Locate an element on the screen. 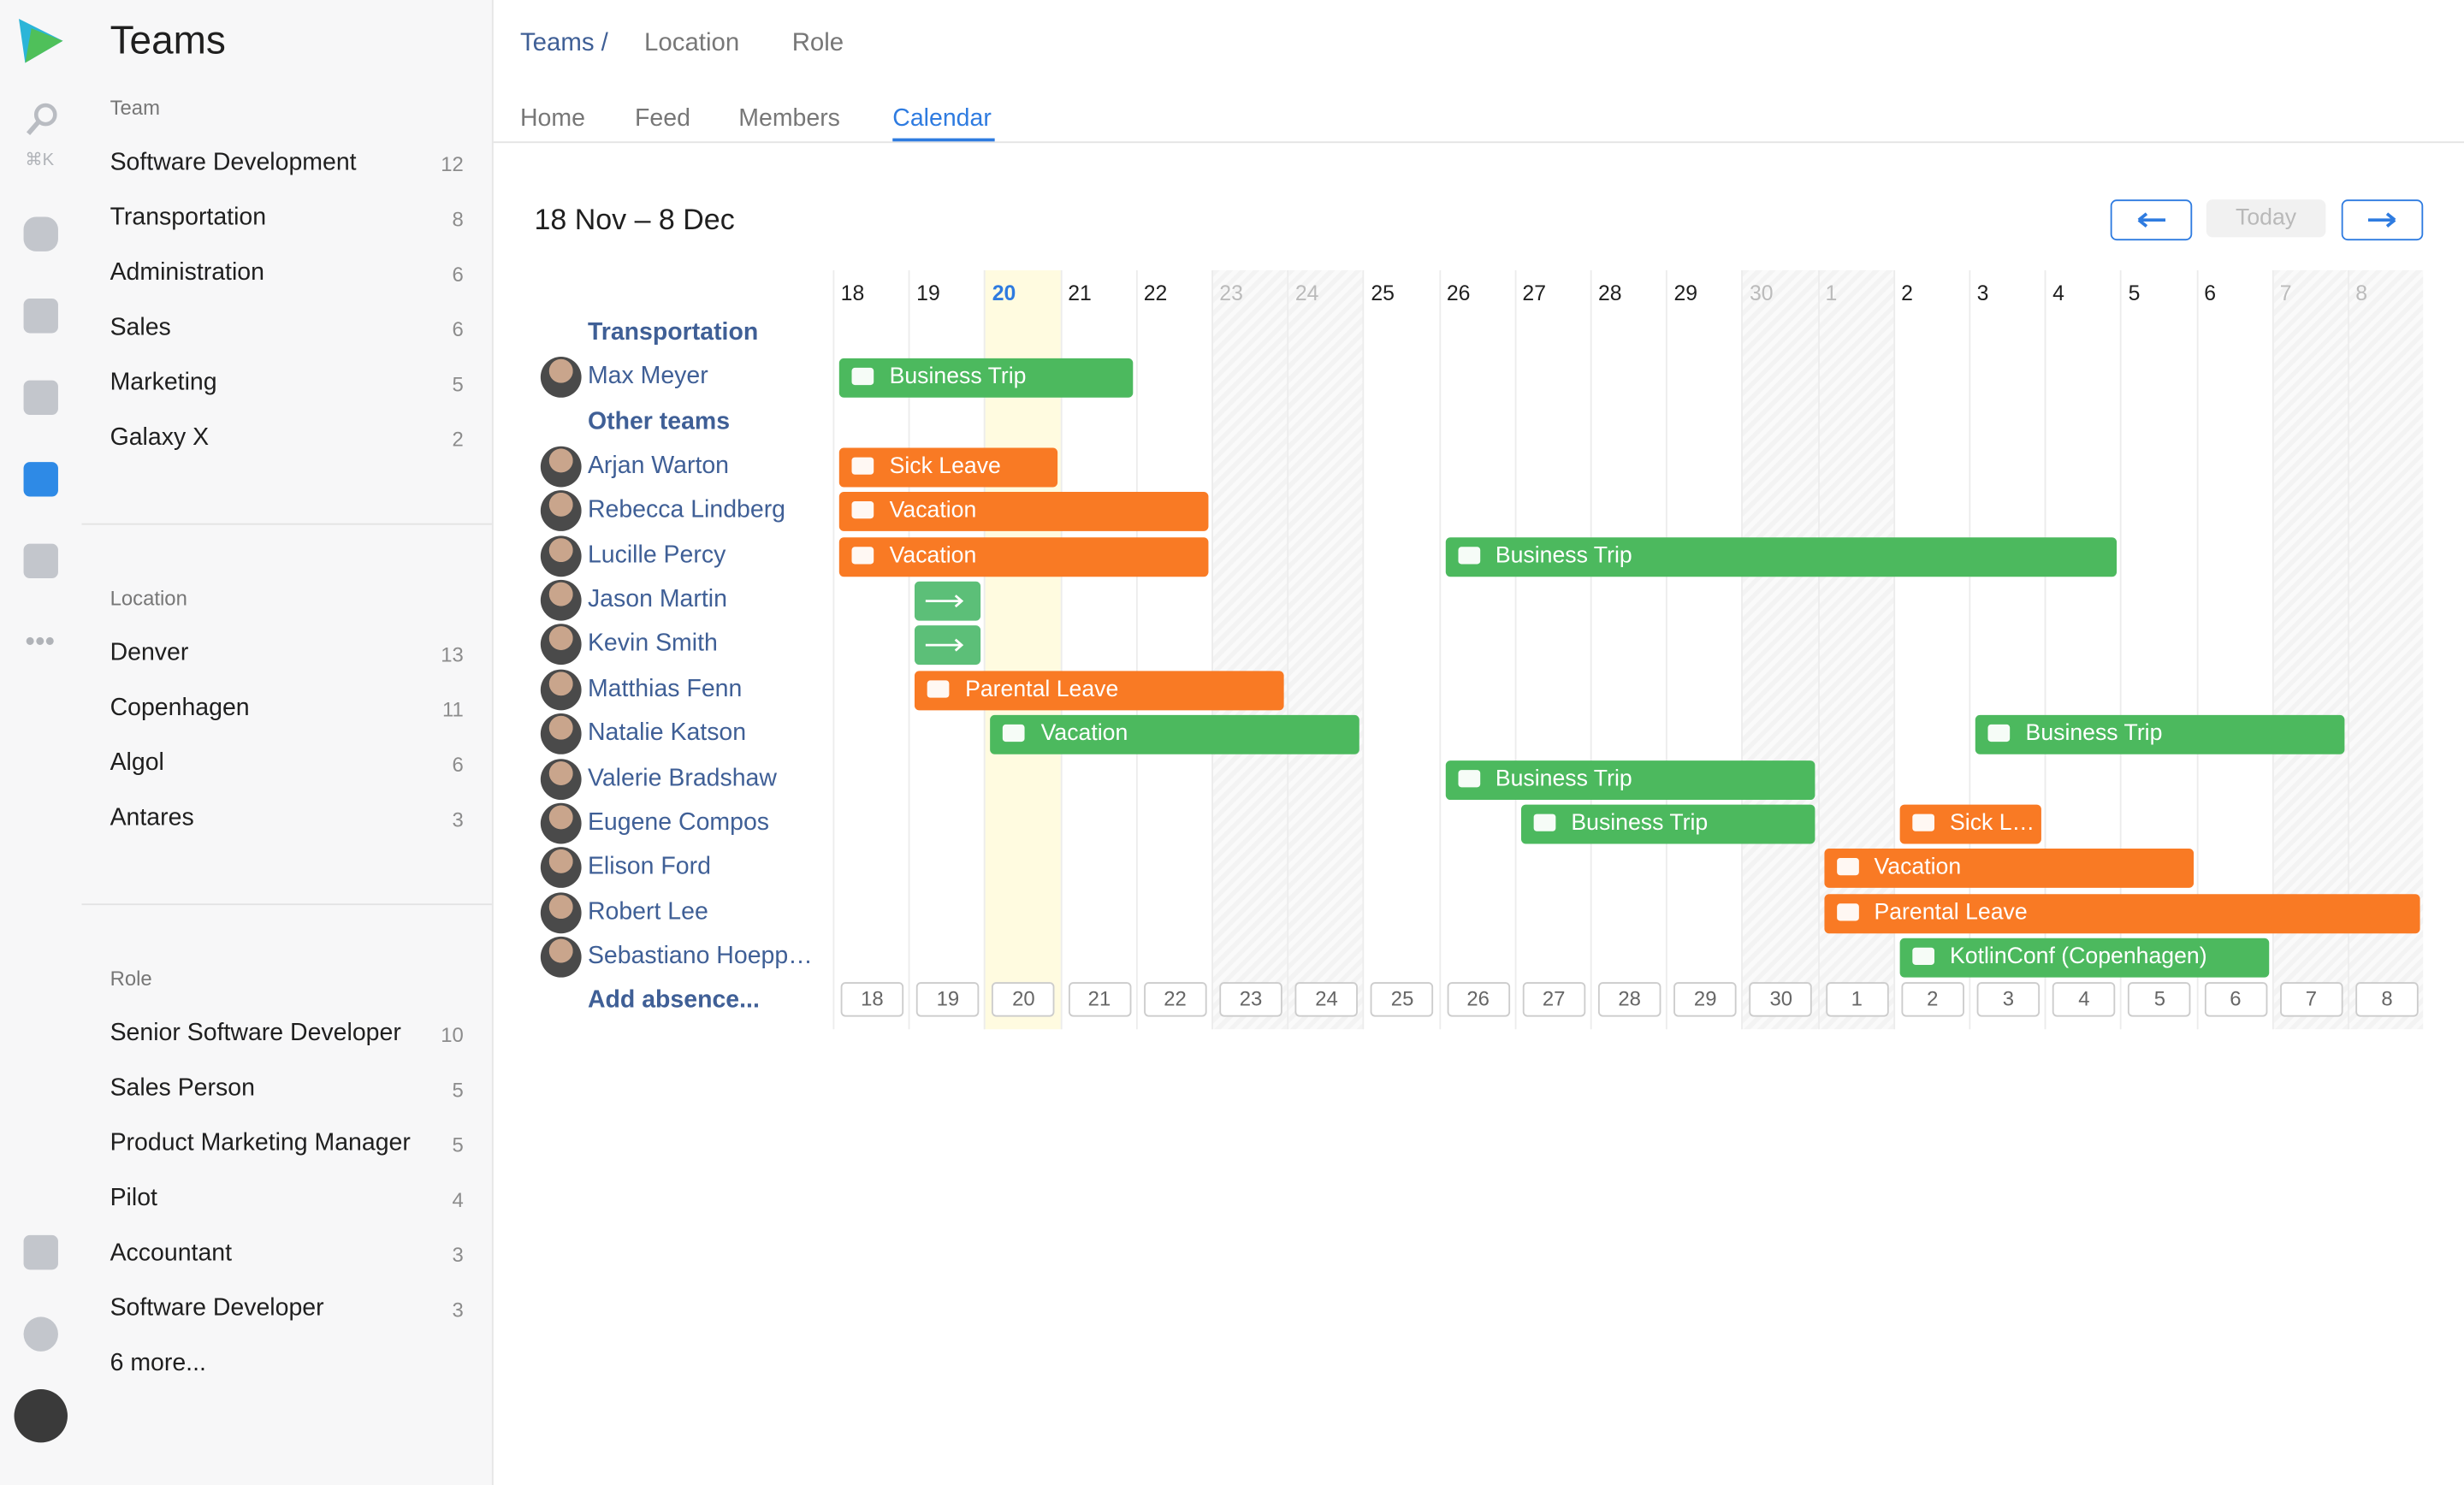  day-button: 1 is located at coordinates (1857, 1000).